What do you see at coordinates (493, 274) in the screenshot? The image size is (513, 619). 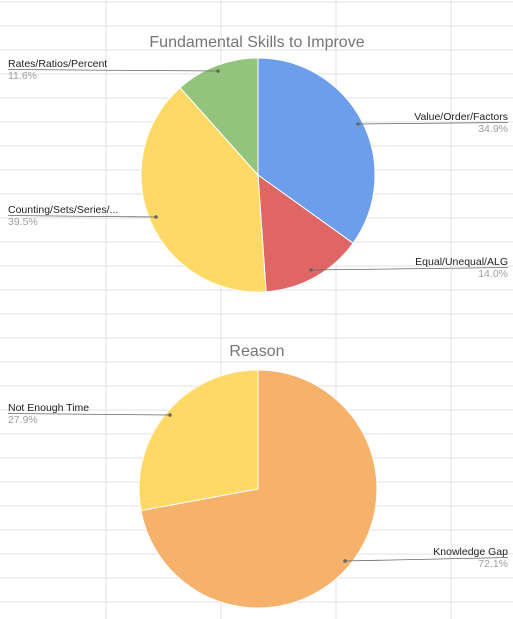 I see `slice-percent-label: 14.0%` at bounding box center [493, 274].